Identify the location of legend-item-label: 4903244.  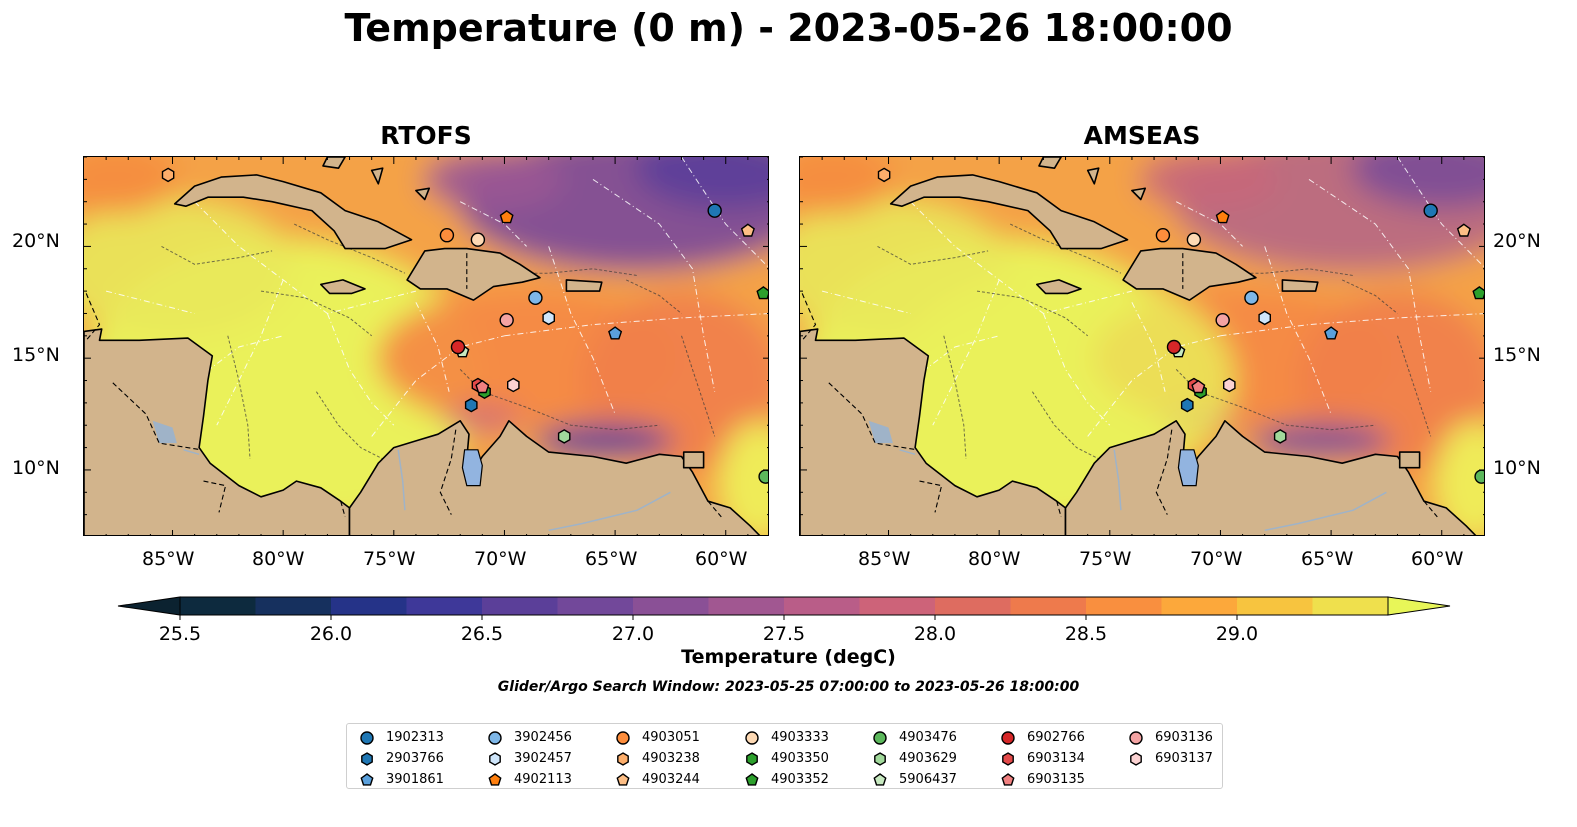
(671, 779).